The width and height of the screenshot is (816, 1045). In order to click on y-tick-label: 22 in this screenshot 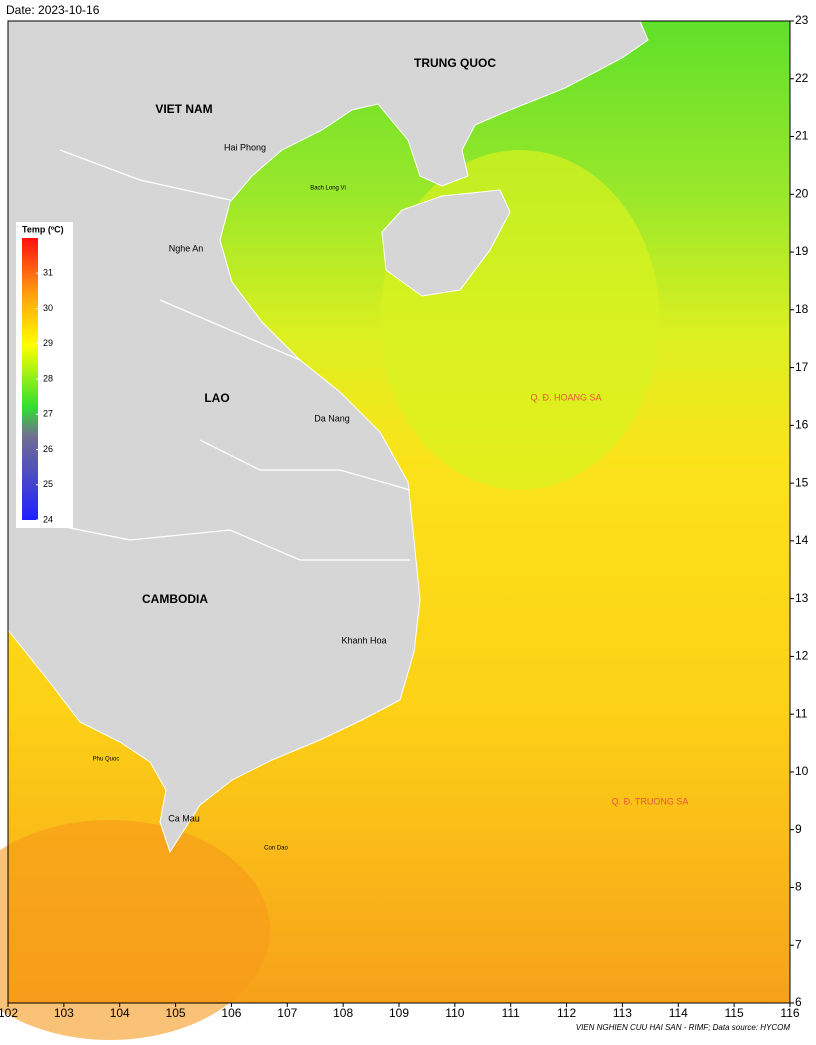, I will do `click(802, 78)`.